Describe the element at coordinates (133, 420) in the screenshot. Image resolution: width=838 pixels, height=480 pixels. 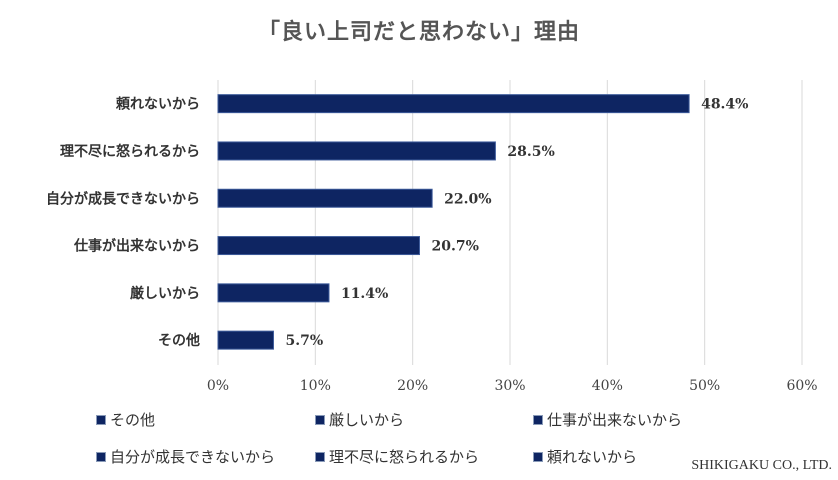
I see `legend-label: その他` at that location.